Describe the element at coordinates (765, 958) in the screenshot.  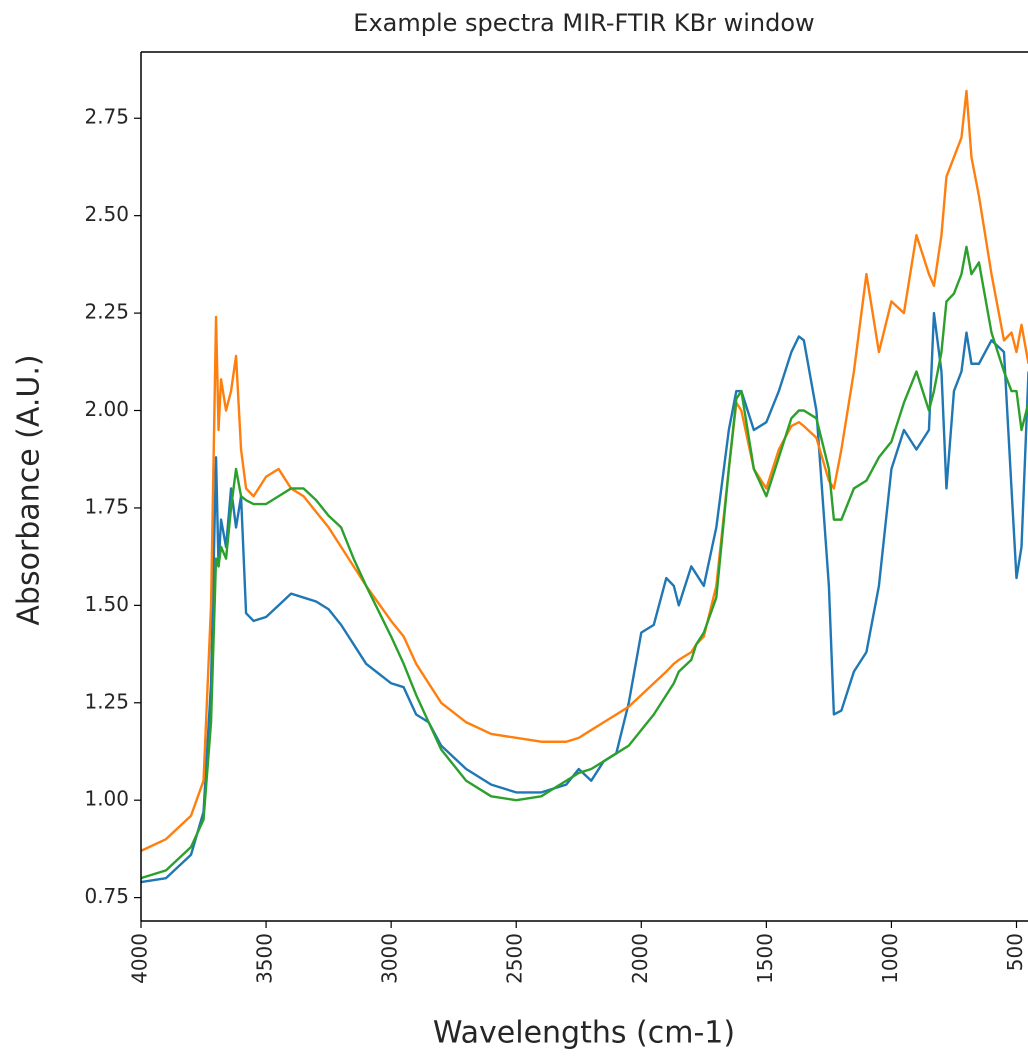
I see `x-tick-label: 1500` at that location.